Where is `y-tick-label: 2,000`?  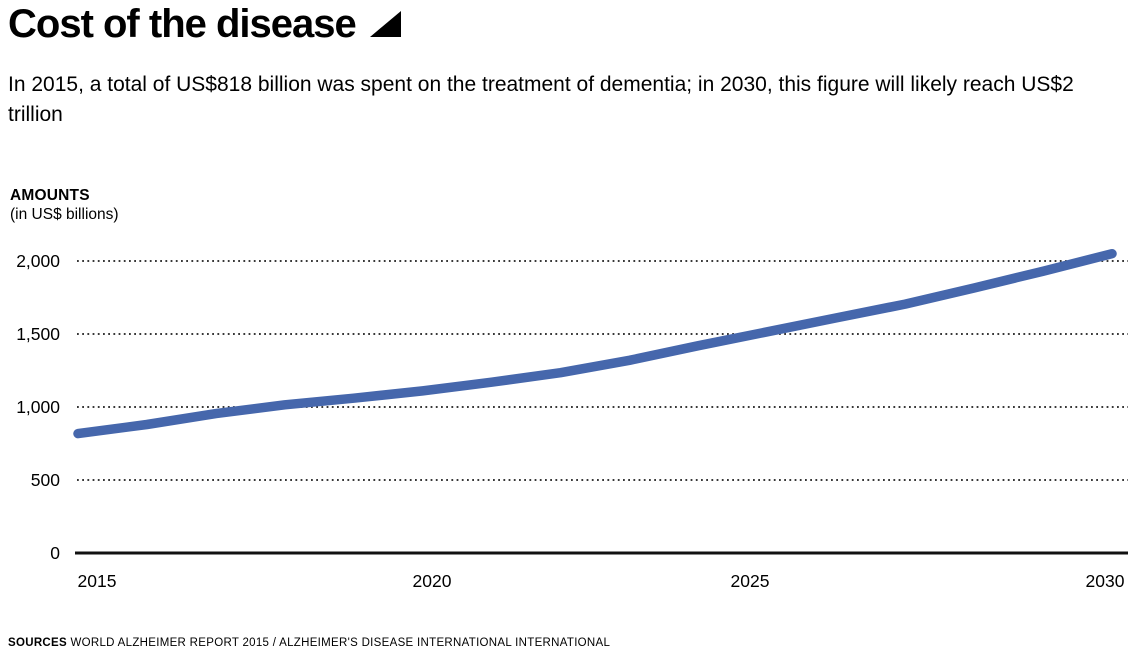 y-tick-label: 2,000 is located at coordinates (38, 261).